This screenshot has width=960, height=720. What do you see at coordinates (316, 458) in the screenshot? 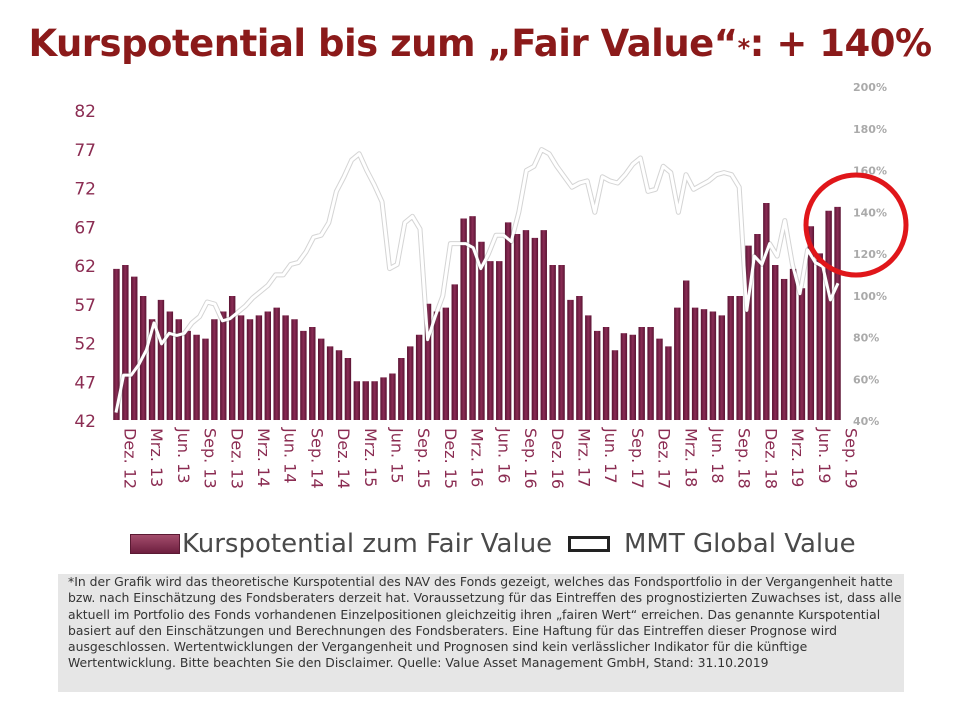
I see `x-tick-label: Sep. 14` at bounding box center [316, 458].